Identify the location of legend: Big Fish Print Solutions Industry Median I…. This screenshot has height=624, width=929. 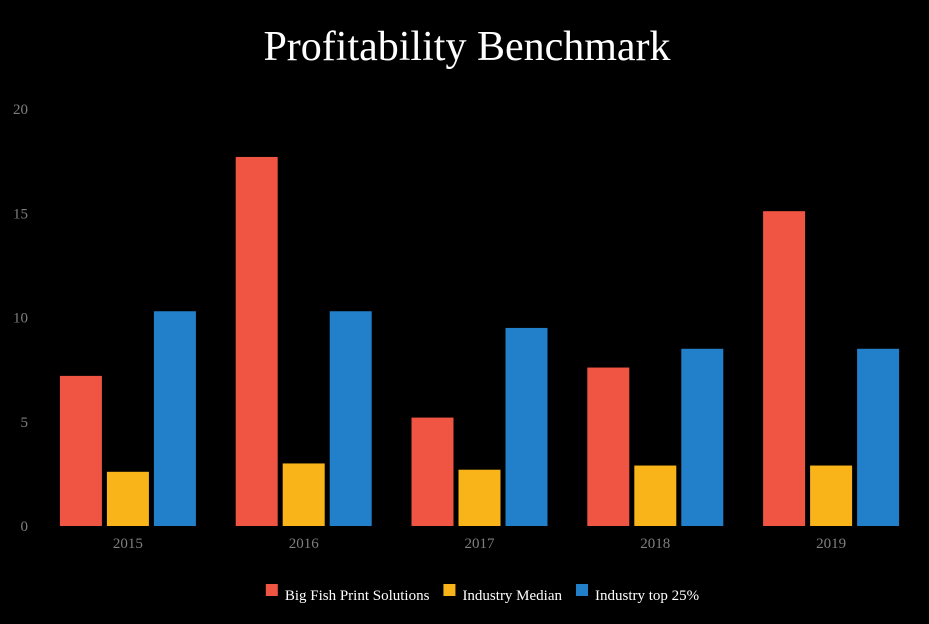
(482, 594).